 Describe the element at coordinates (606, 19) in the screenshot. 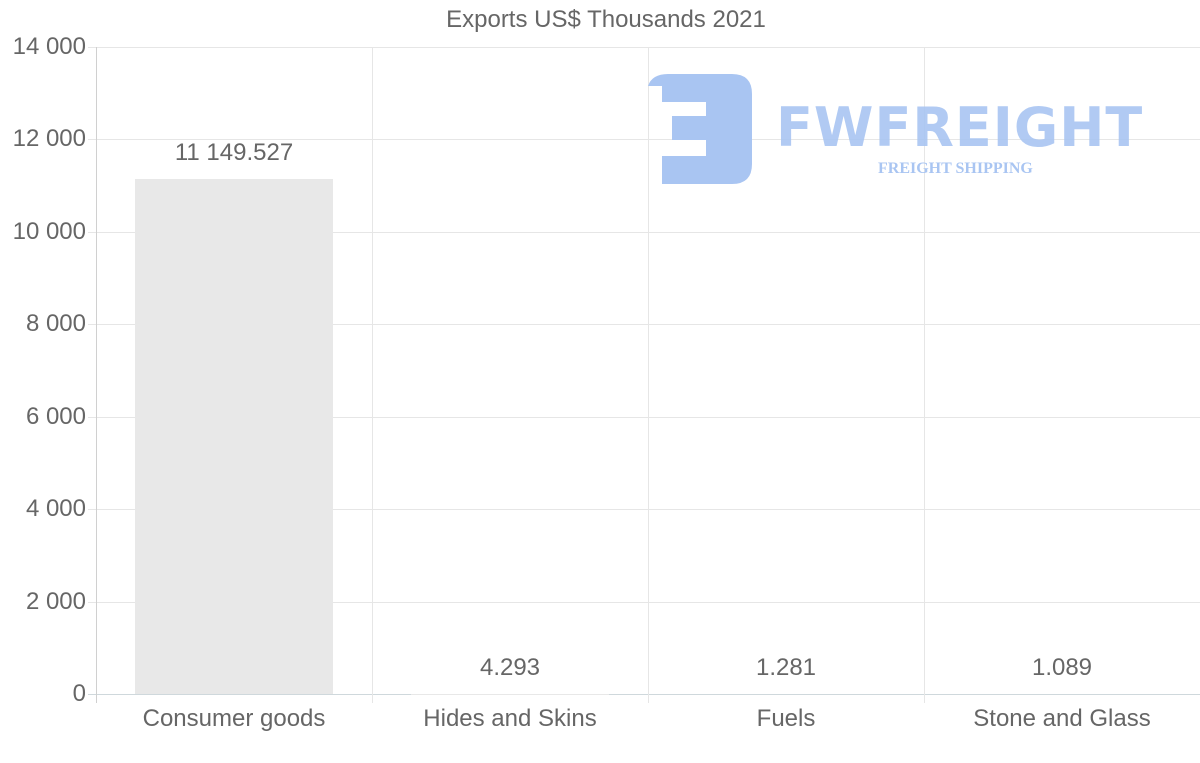

I see `chart-title: Exports US$ Thousands 2021` at that location.